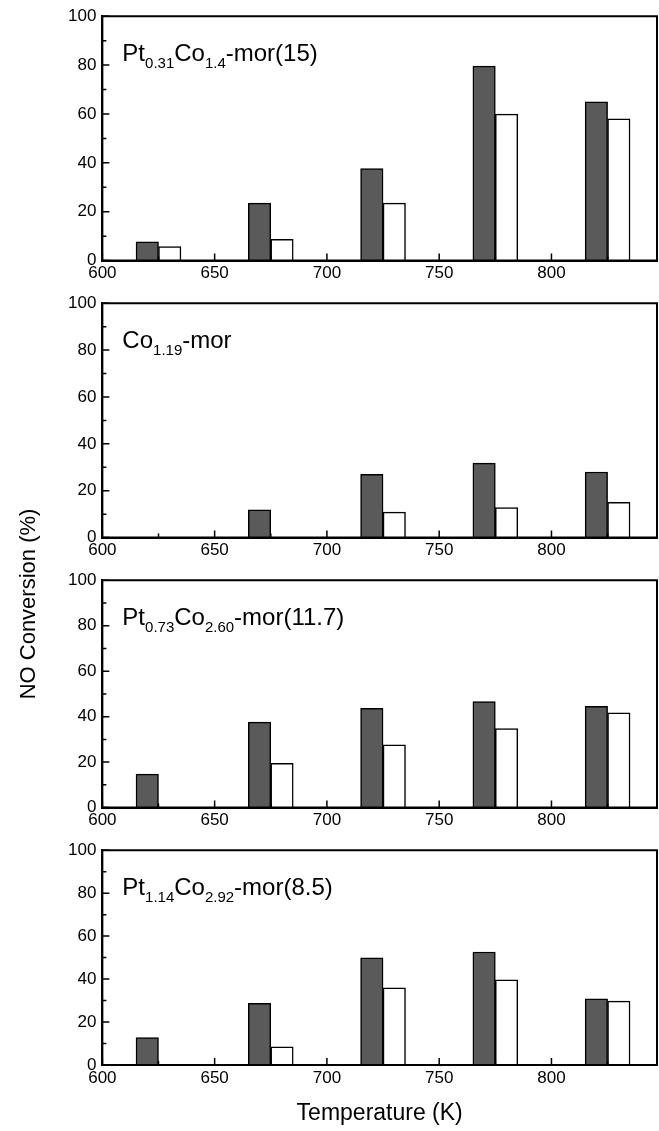  Describe the element at coordinates (28, 604) in the screenshot. I see `y-axis-title: NO Conversion (%)` at that location.